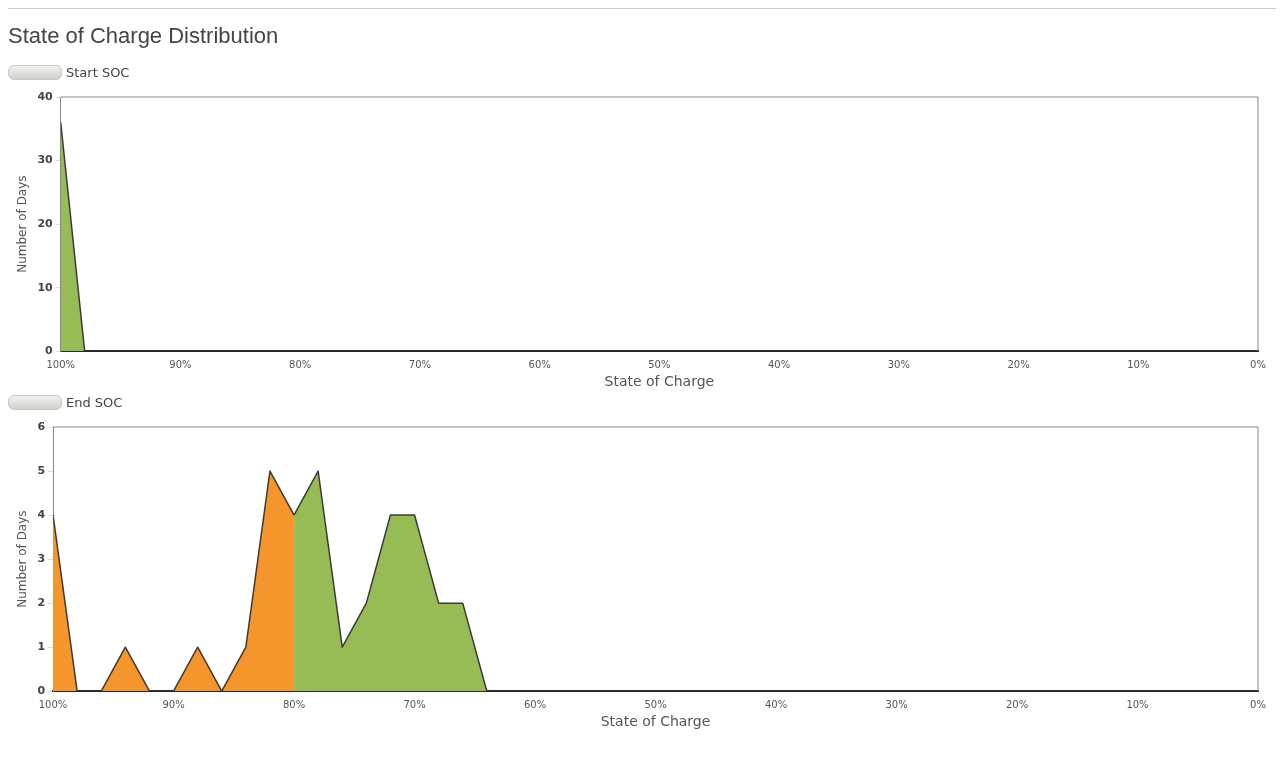  What do you see at coordinates (98, 72) in the screenshot?
I see `chart-subtitle: Start SOC` at bounding box center [98, 72].